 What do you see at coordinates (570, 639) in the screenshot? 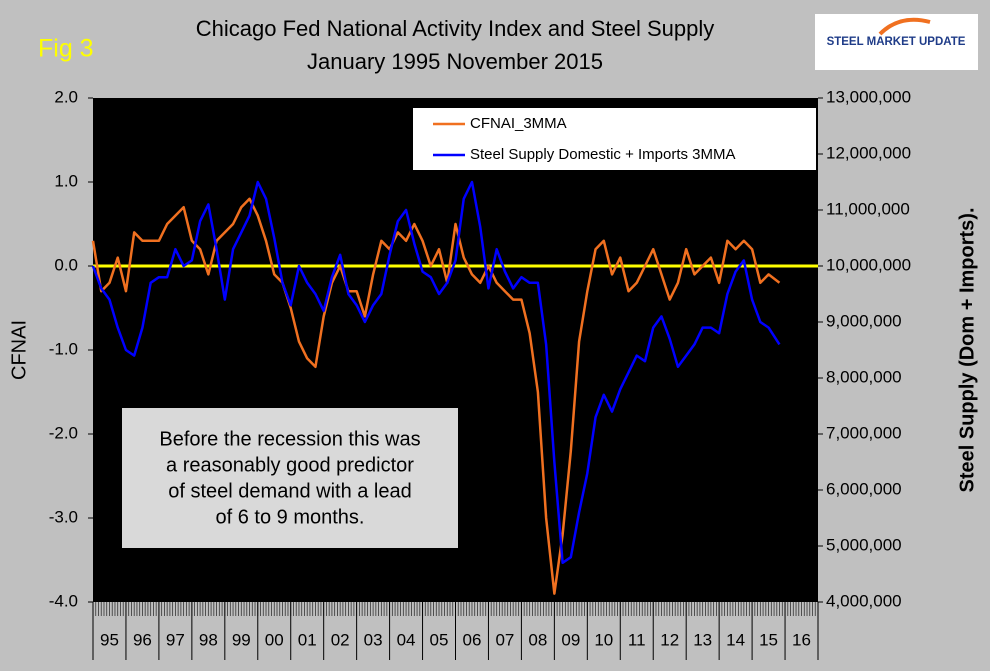
I see `x-tick-label: 09` at bounding box center [570, 639].